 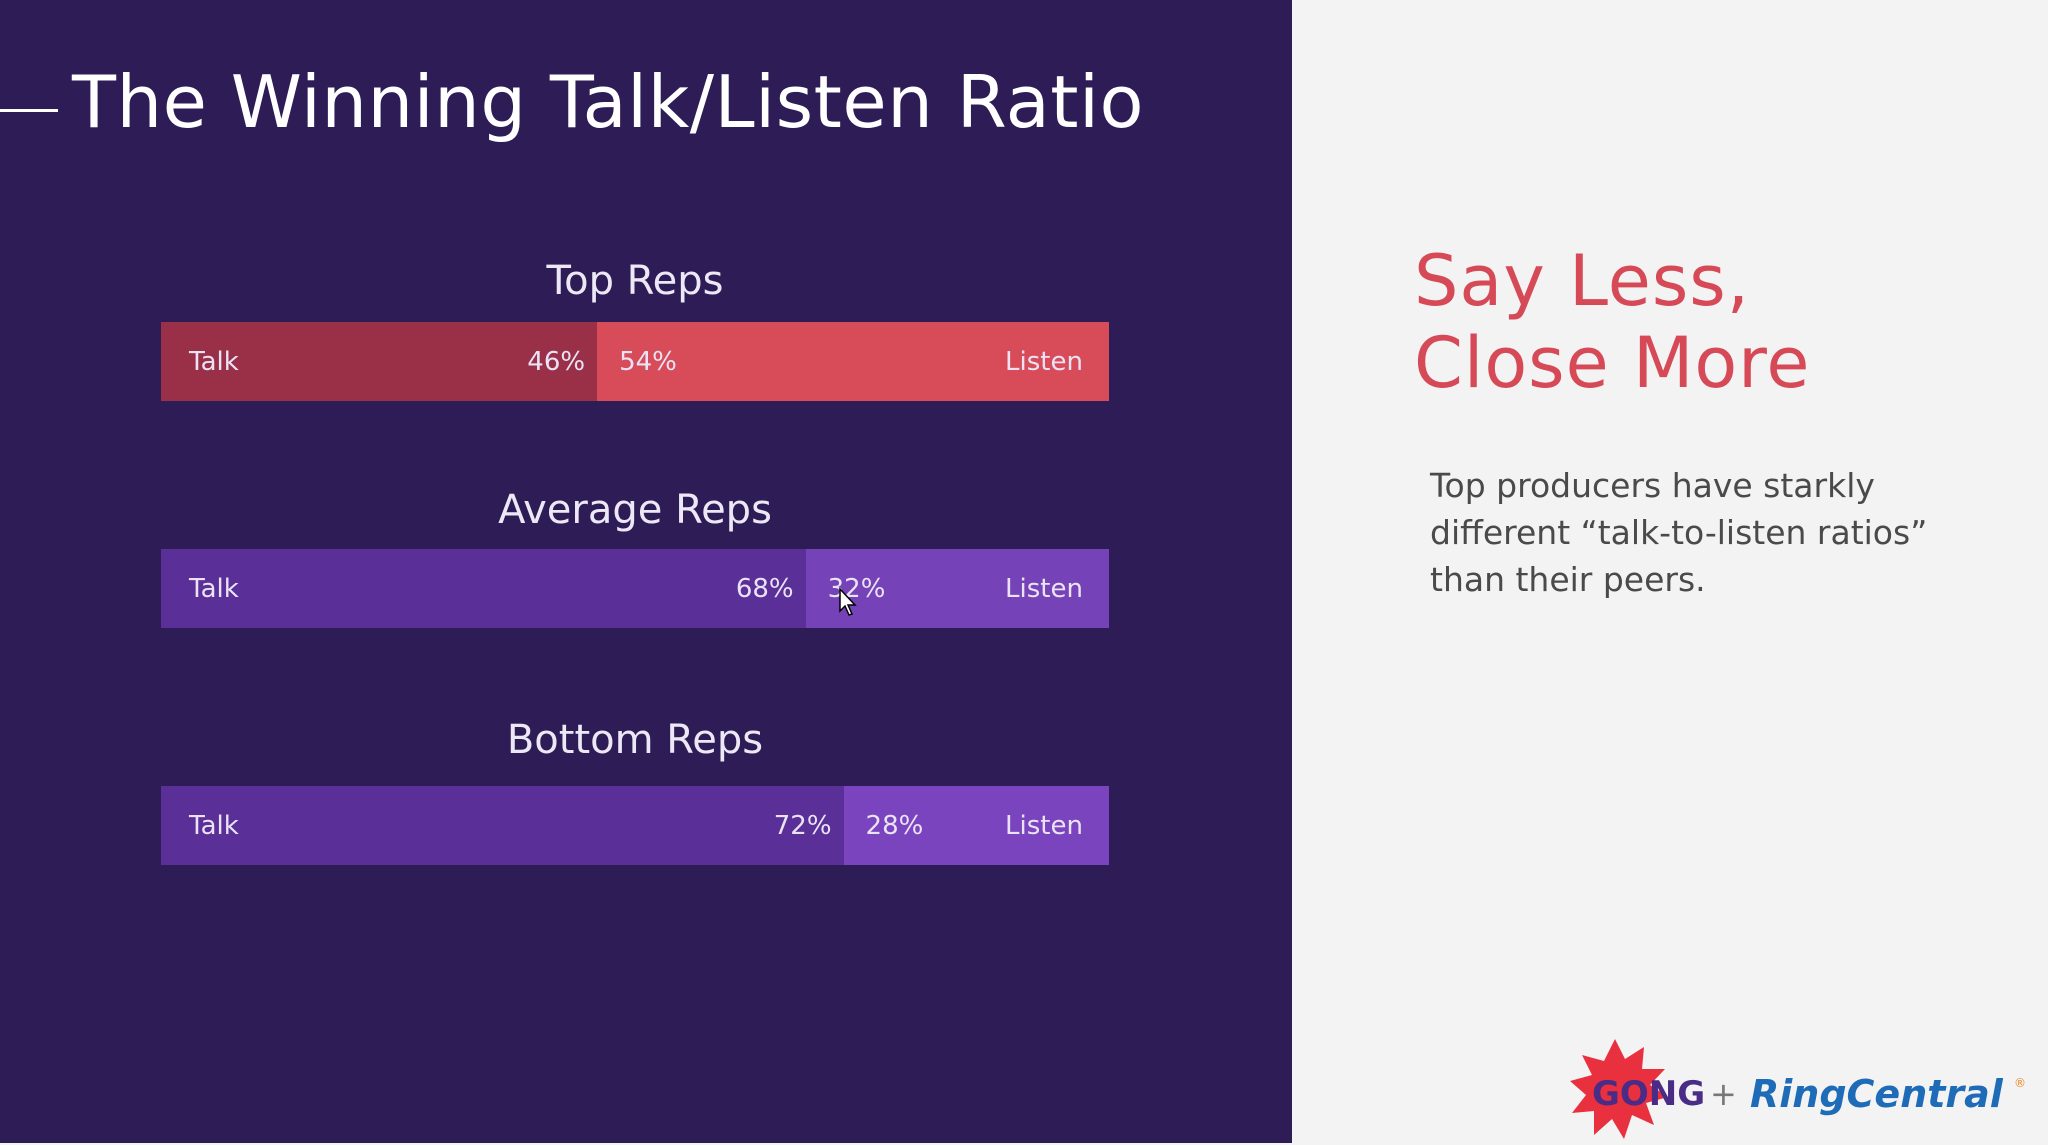 I want to click on group-label-average: Average Reps, so click(x=635, y=510).